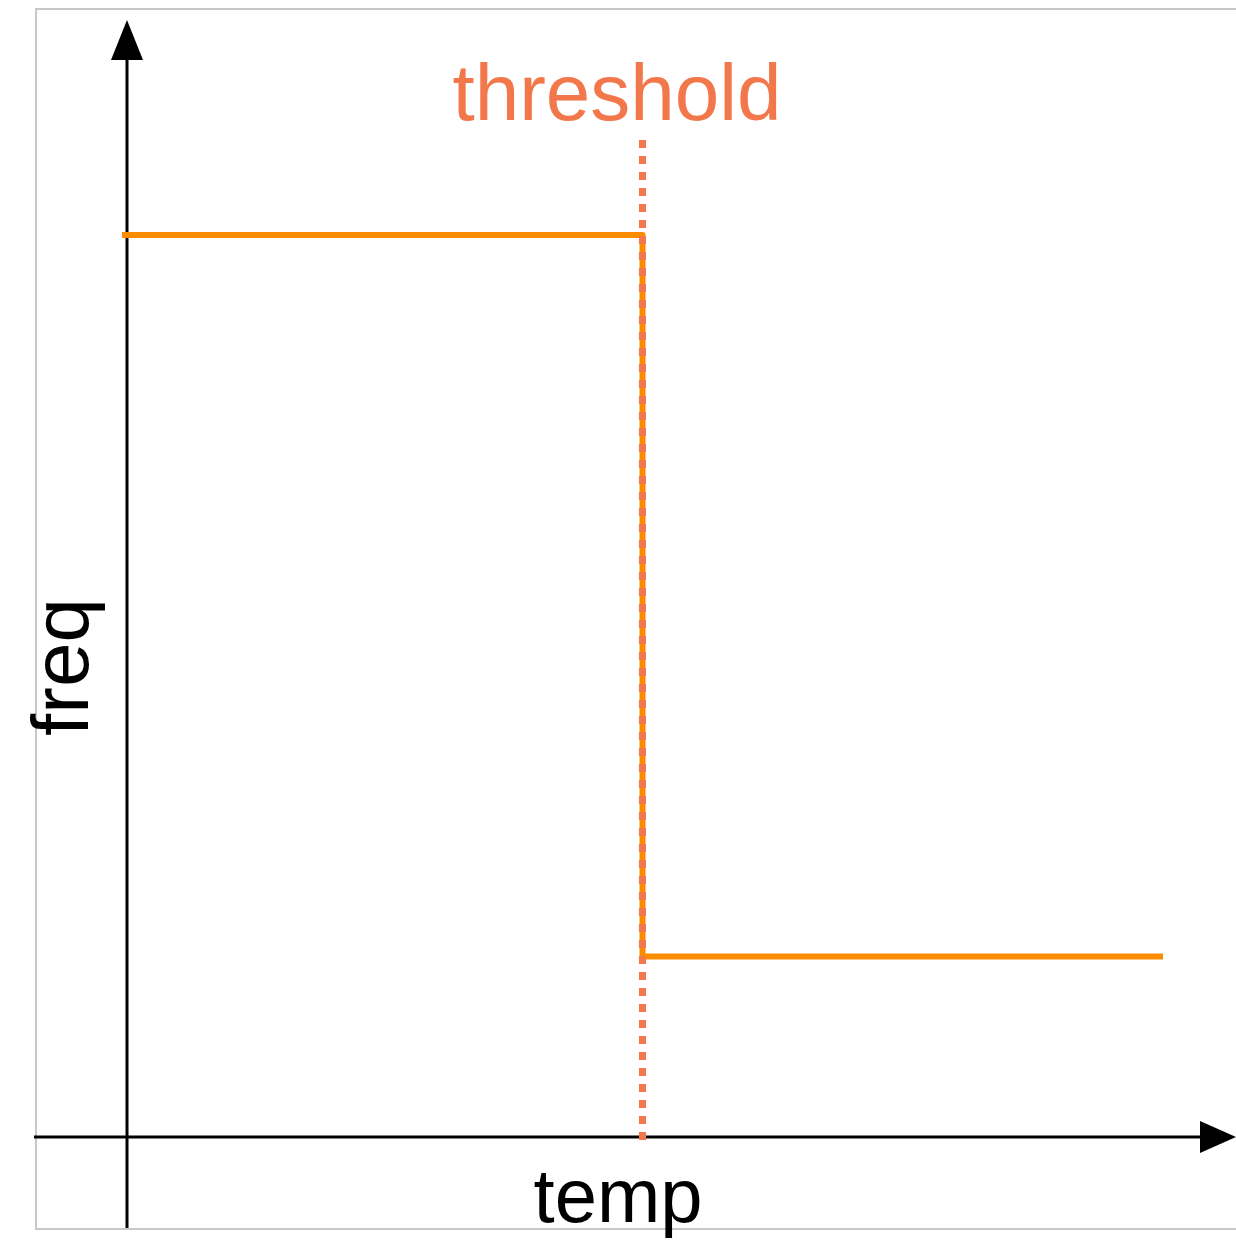 This screenshot has height=1249, width=1236. What do you see at coordinates (618, 1195) in the screenshot?
I see `x-axis-title: temp` at bounding box center [618, 1195].